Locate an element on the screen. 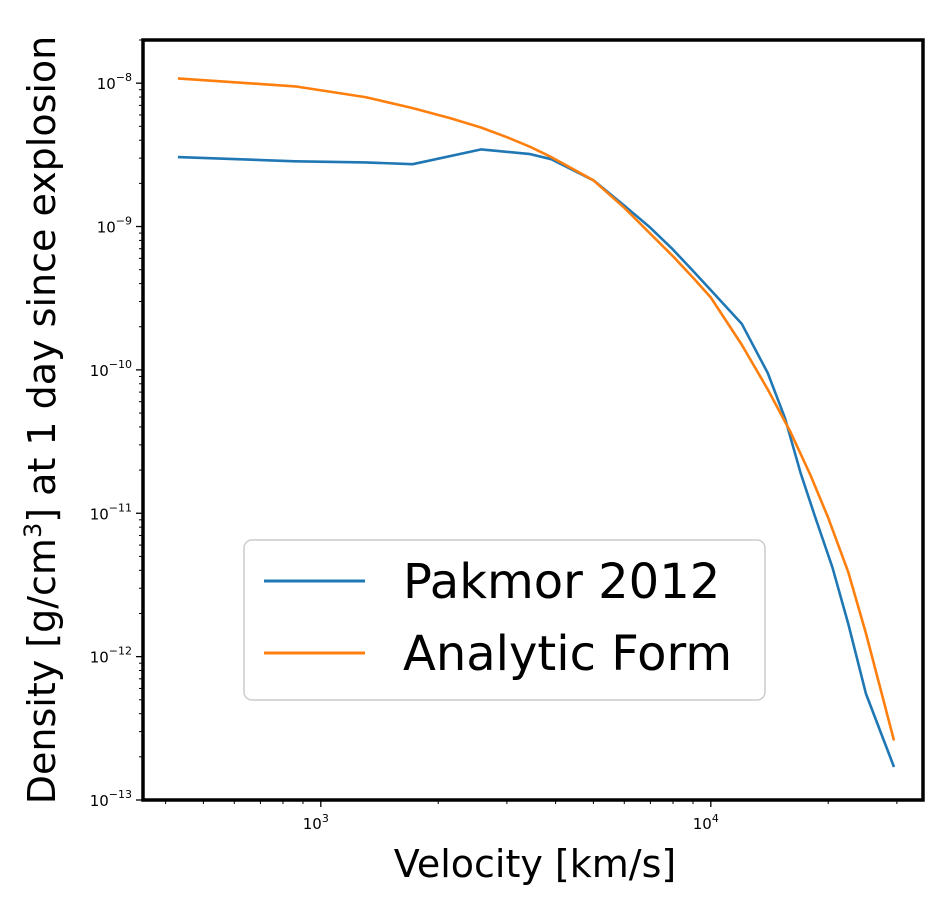 The height and width of the screenshot is (903, 938). x-axis-title: Velocity [km/s] is located at coordinates (535, 864).